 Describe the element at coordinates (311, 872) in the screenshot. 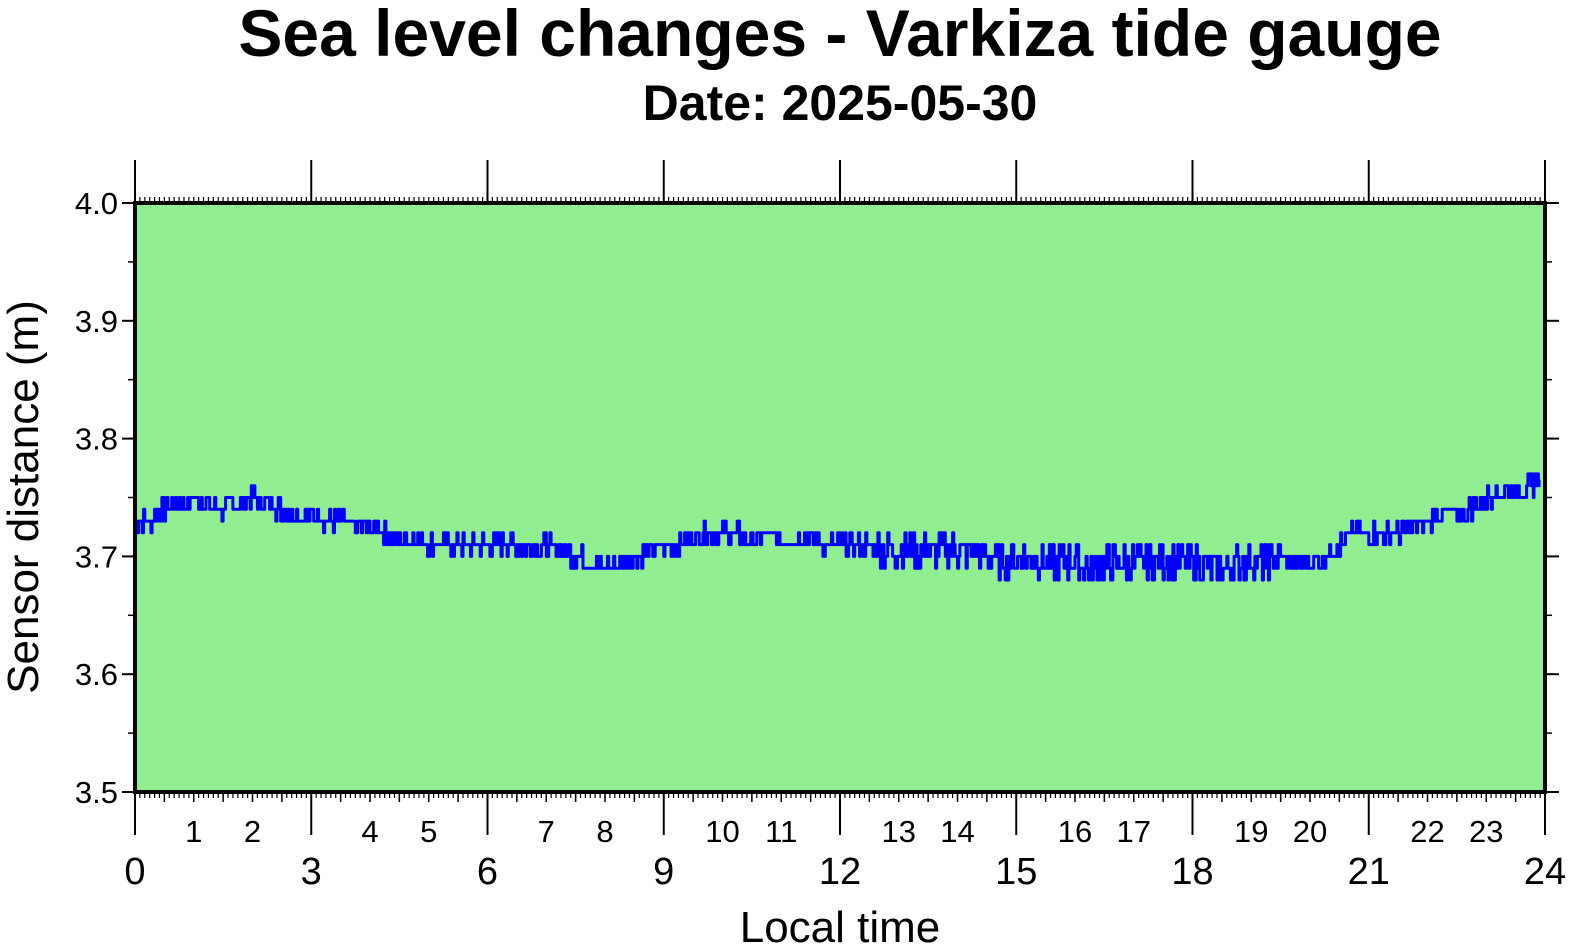

I see `x-major-tick-label: 3` at that location.